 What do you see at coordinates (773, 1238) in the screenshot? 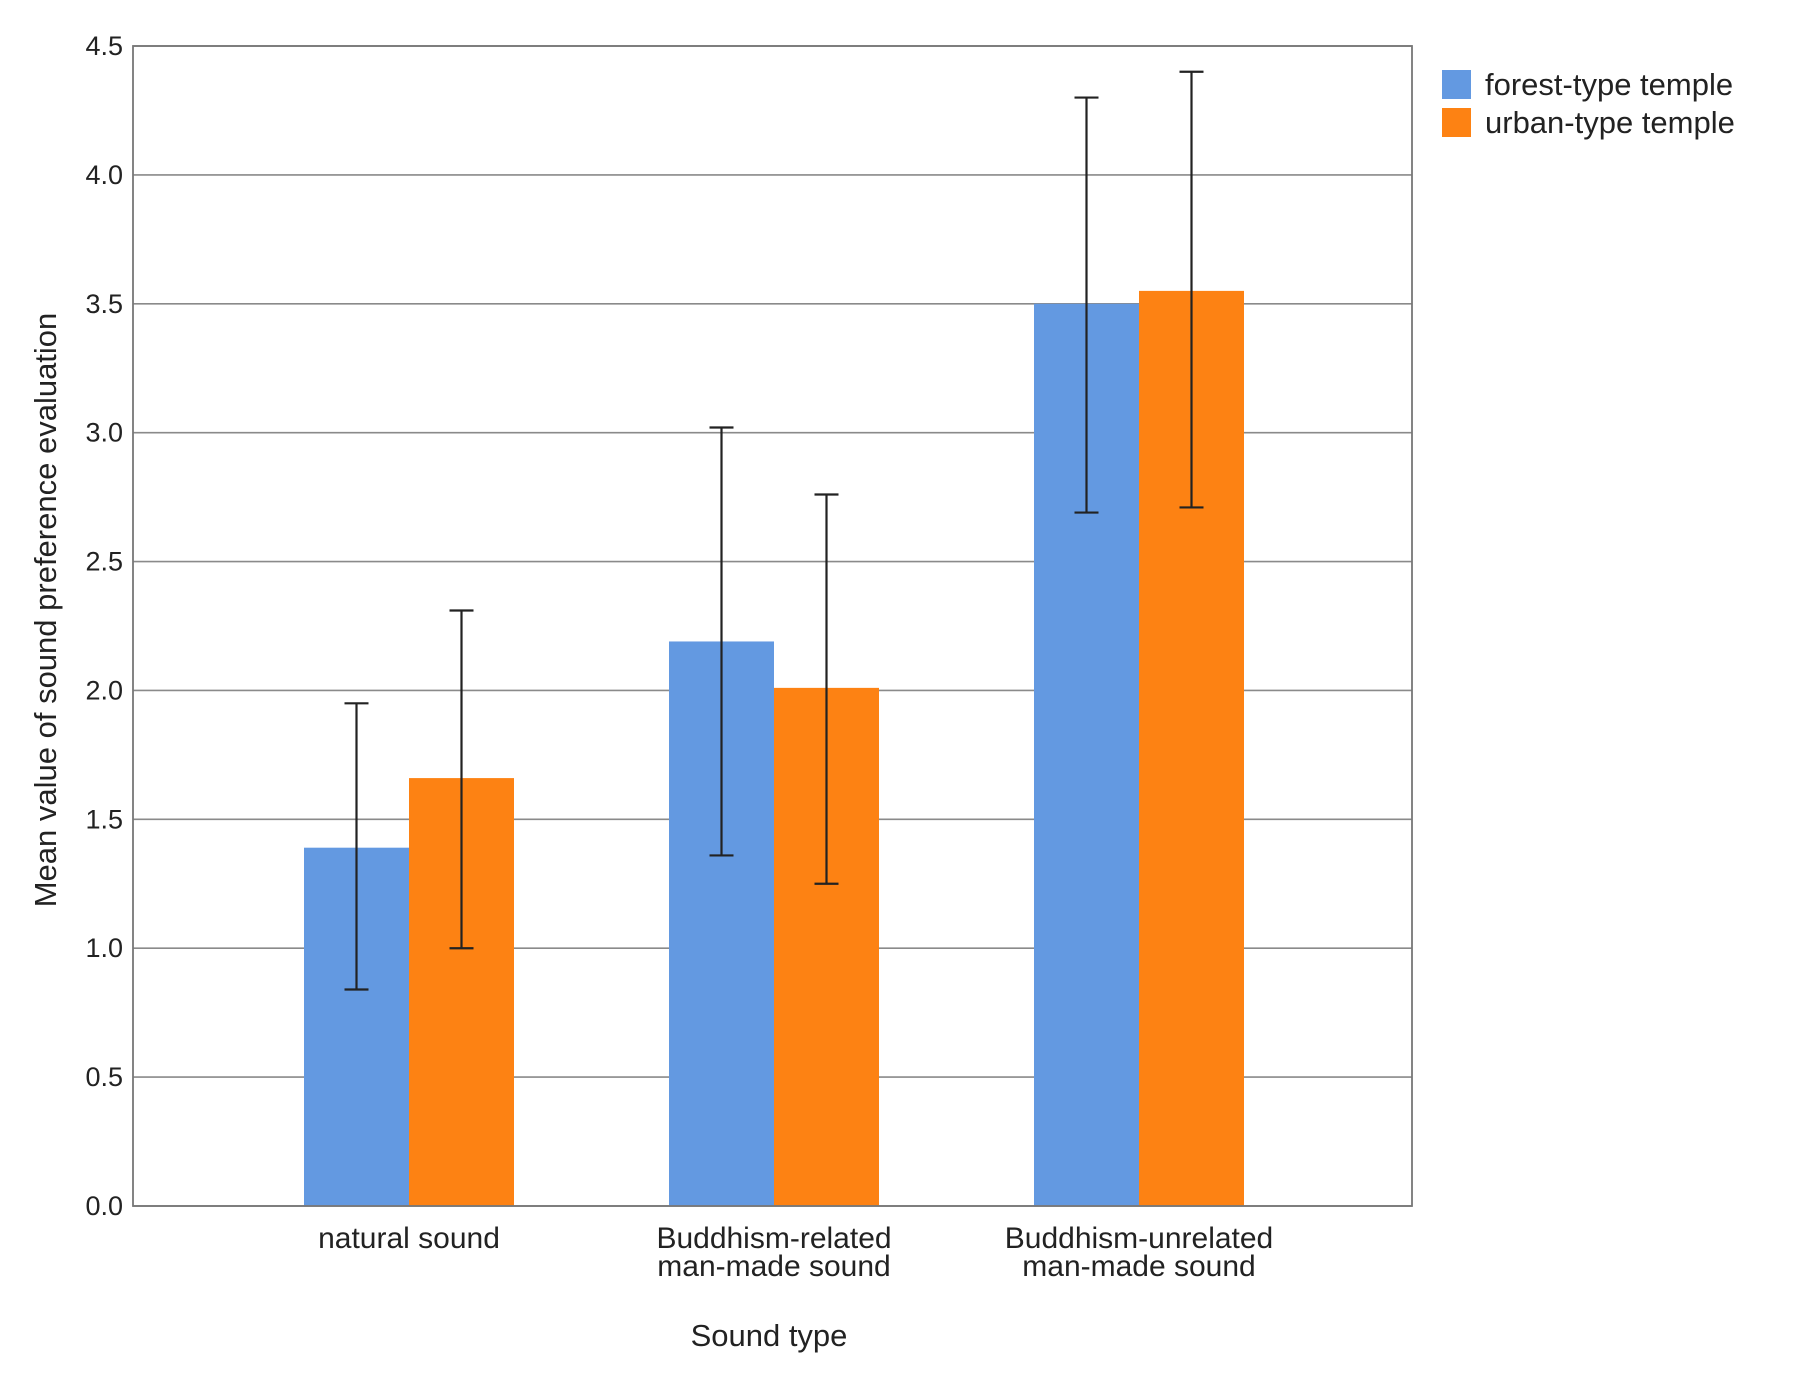
I see `x-category-label: Buddhism-related` at bounding box center [773, 1238].